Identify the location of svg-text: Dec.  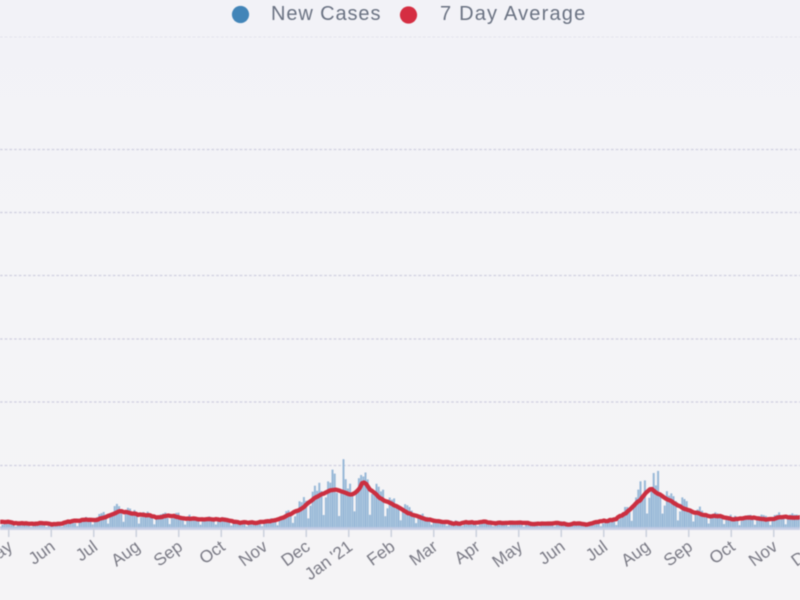
(793, 553).